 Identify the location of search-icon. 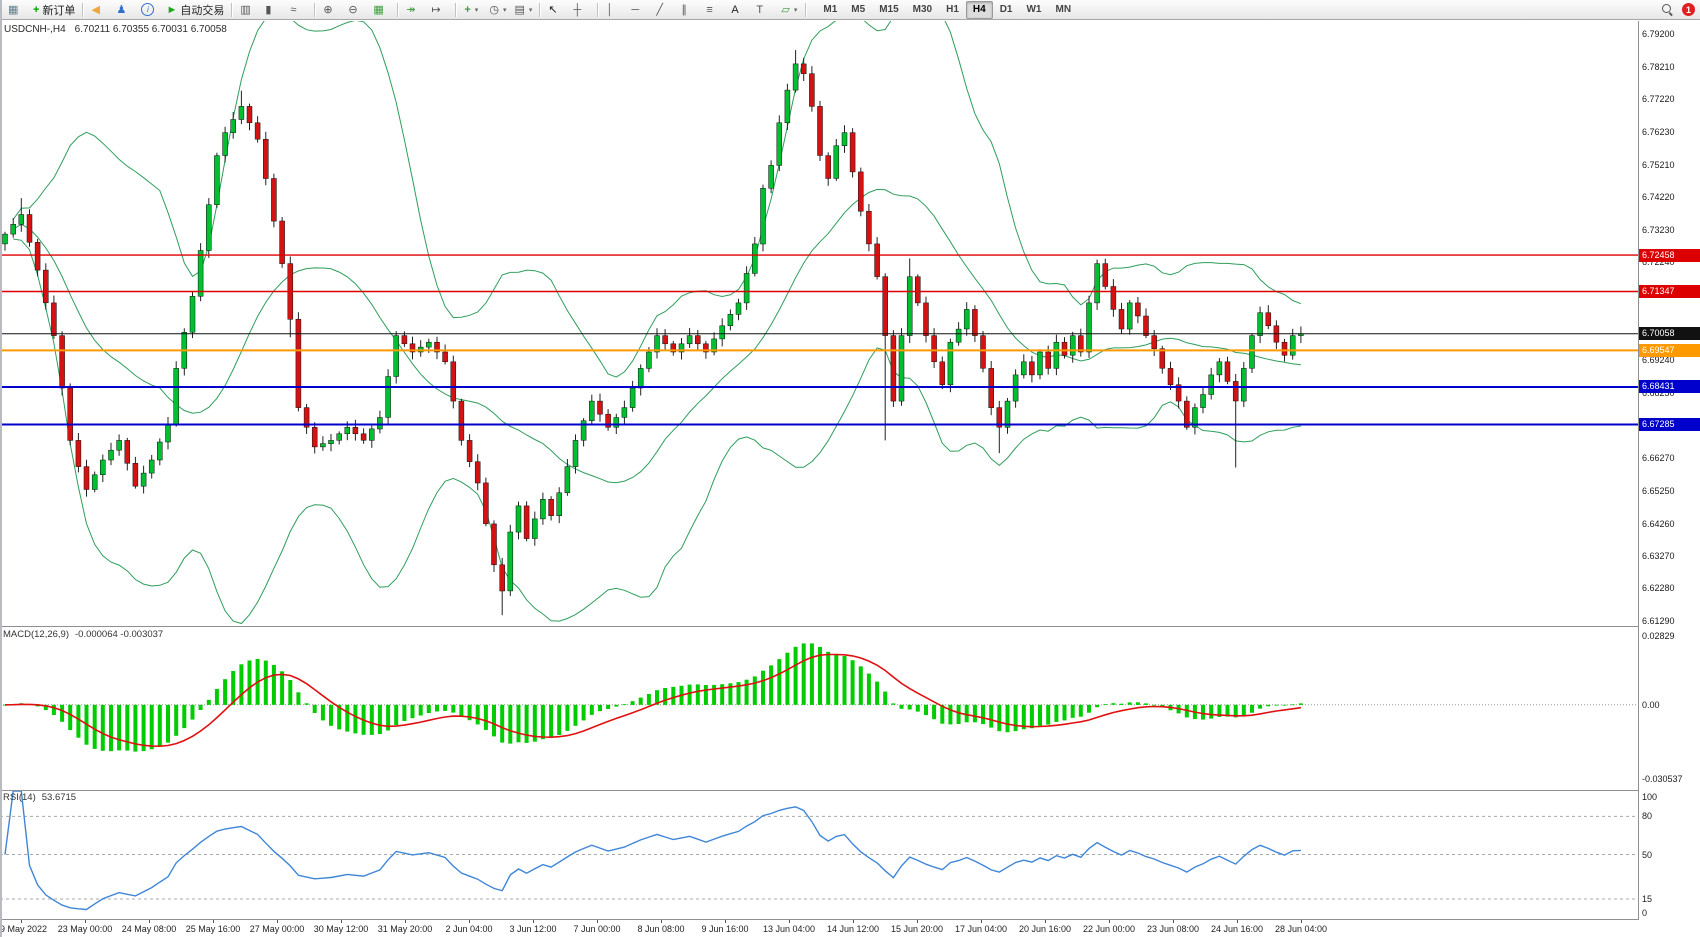
(1667, 9).